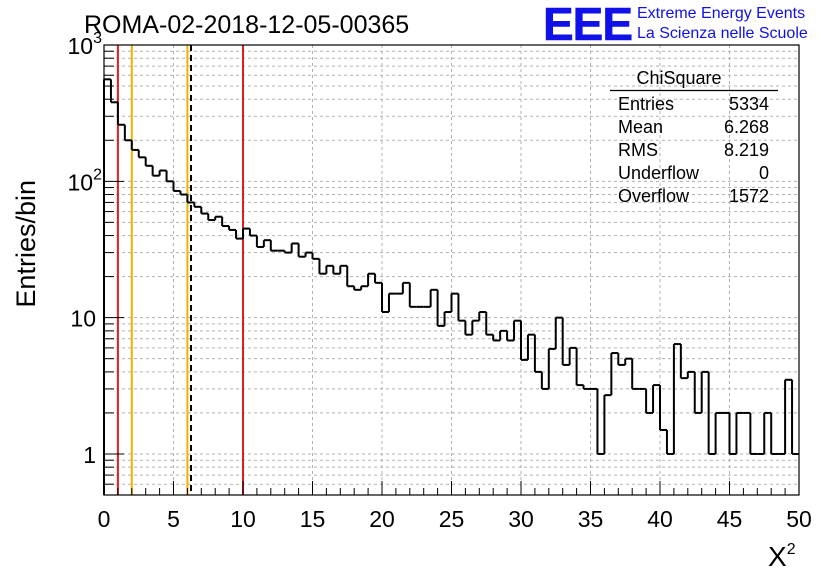 This screenshot has width=836, height=572. What do you see at coordinates (313, 519) in the screenshot?
I see `x-tick-label: 15` at bounding box center [313, 519].